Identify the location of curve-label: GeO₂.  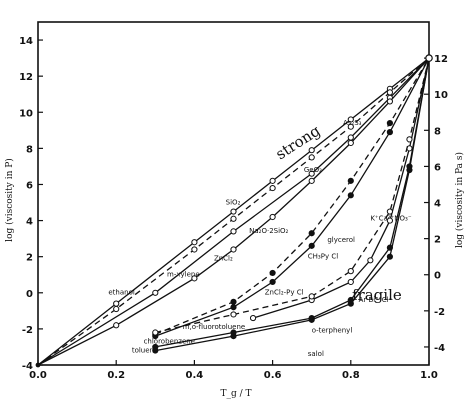
(313, 170).